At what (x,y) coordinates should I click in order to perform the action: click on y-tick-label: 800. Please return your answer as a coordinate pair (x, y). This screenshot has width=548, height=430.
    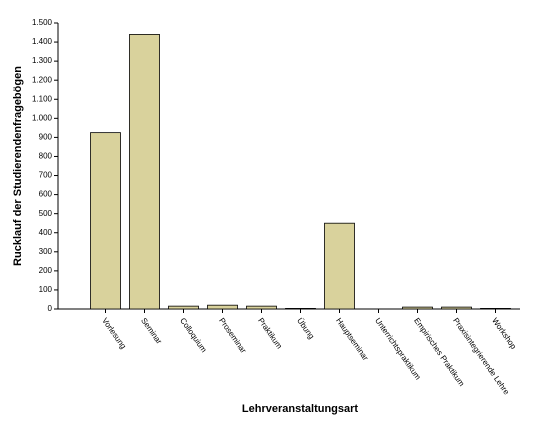
    Looking at the image, I should click on (46, 156).